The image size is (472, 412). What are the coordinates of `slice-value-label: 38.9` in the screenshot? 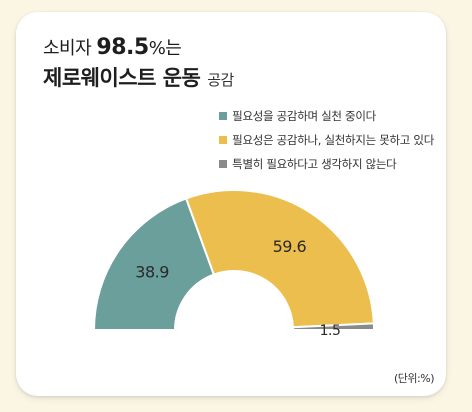 It's located at (152, 272).